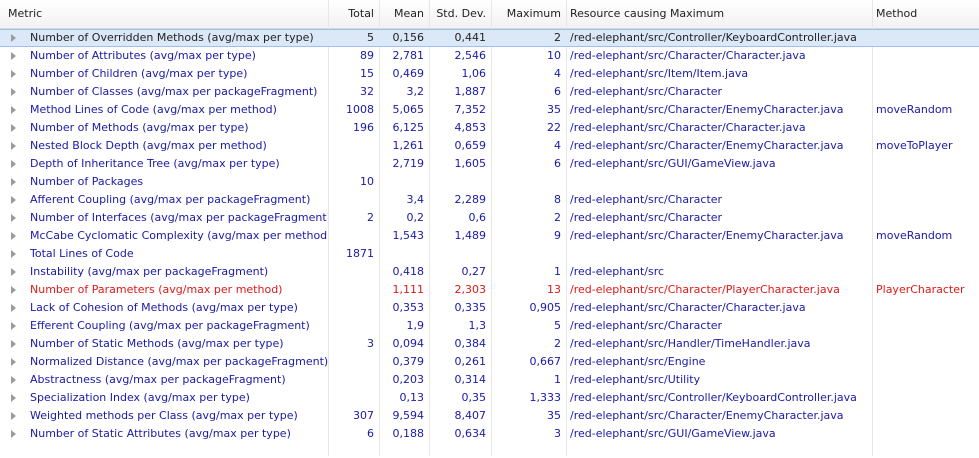 This screenshot has width=979, height=458. Describe the element at coordinates (139, 73) in the screenshot. I see `metric-cell: Number of Children (avg/max per type)` at that location.